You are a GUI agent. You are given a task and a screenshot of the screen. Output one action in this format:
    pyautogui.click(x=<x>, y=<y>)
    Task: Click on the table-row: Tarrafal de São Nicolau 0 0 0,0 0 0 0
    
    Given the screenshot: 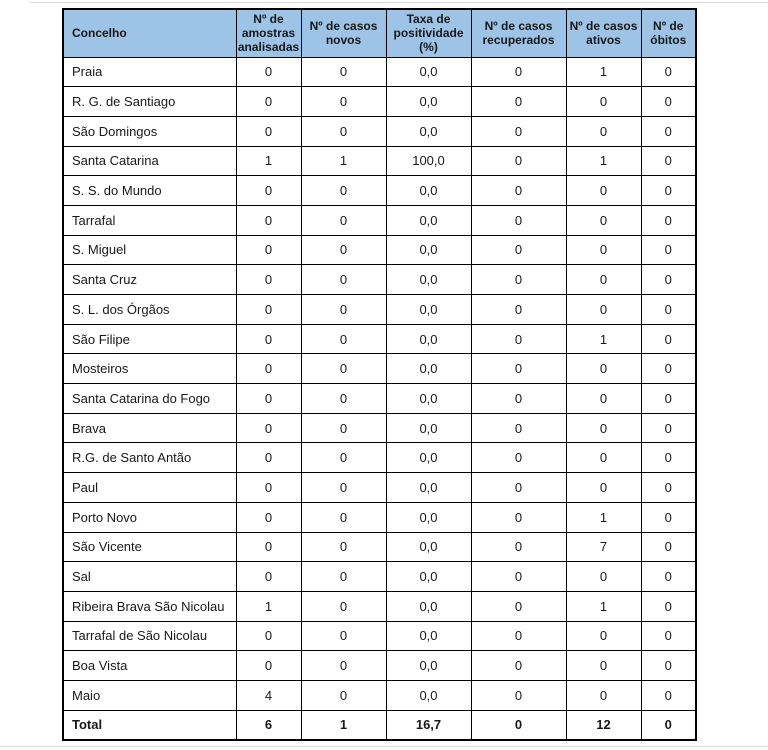 What is the action you would take?
    pyautogui.click(x=379, y=636)
    